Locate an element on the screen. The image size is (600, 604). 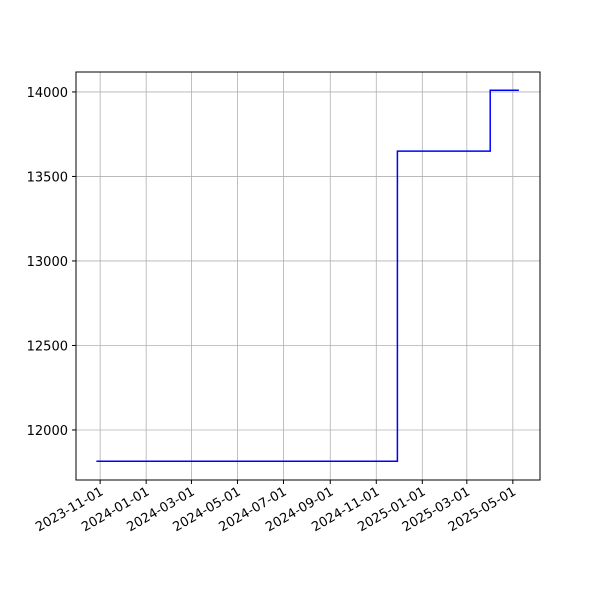
y-tick-label: 13500 is located at coordinates (47, 177).